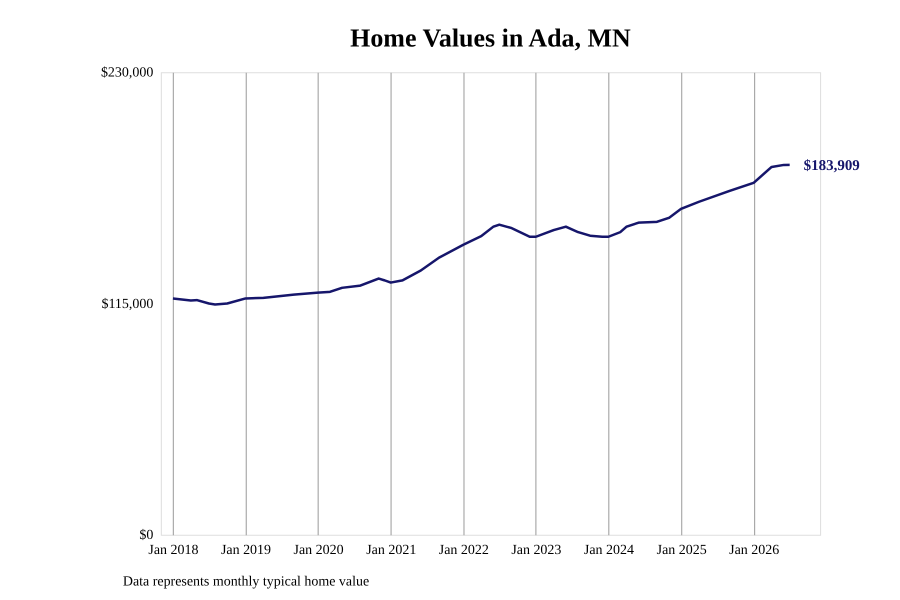 The image size is (900, 600). What do you see at coordinates (173, 550) in the screenshot?
I see `x-tick-label: Jan 2018` at bounding box center [173, 550].